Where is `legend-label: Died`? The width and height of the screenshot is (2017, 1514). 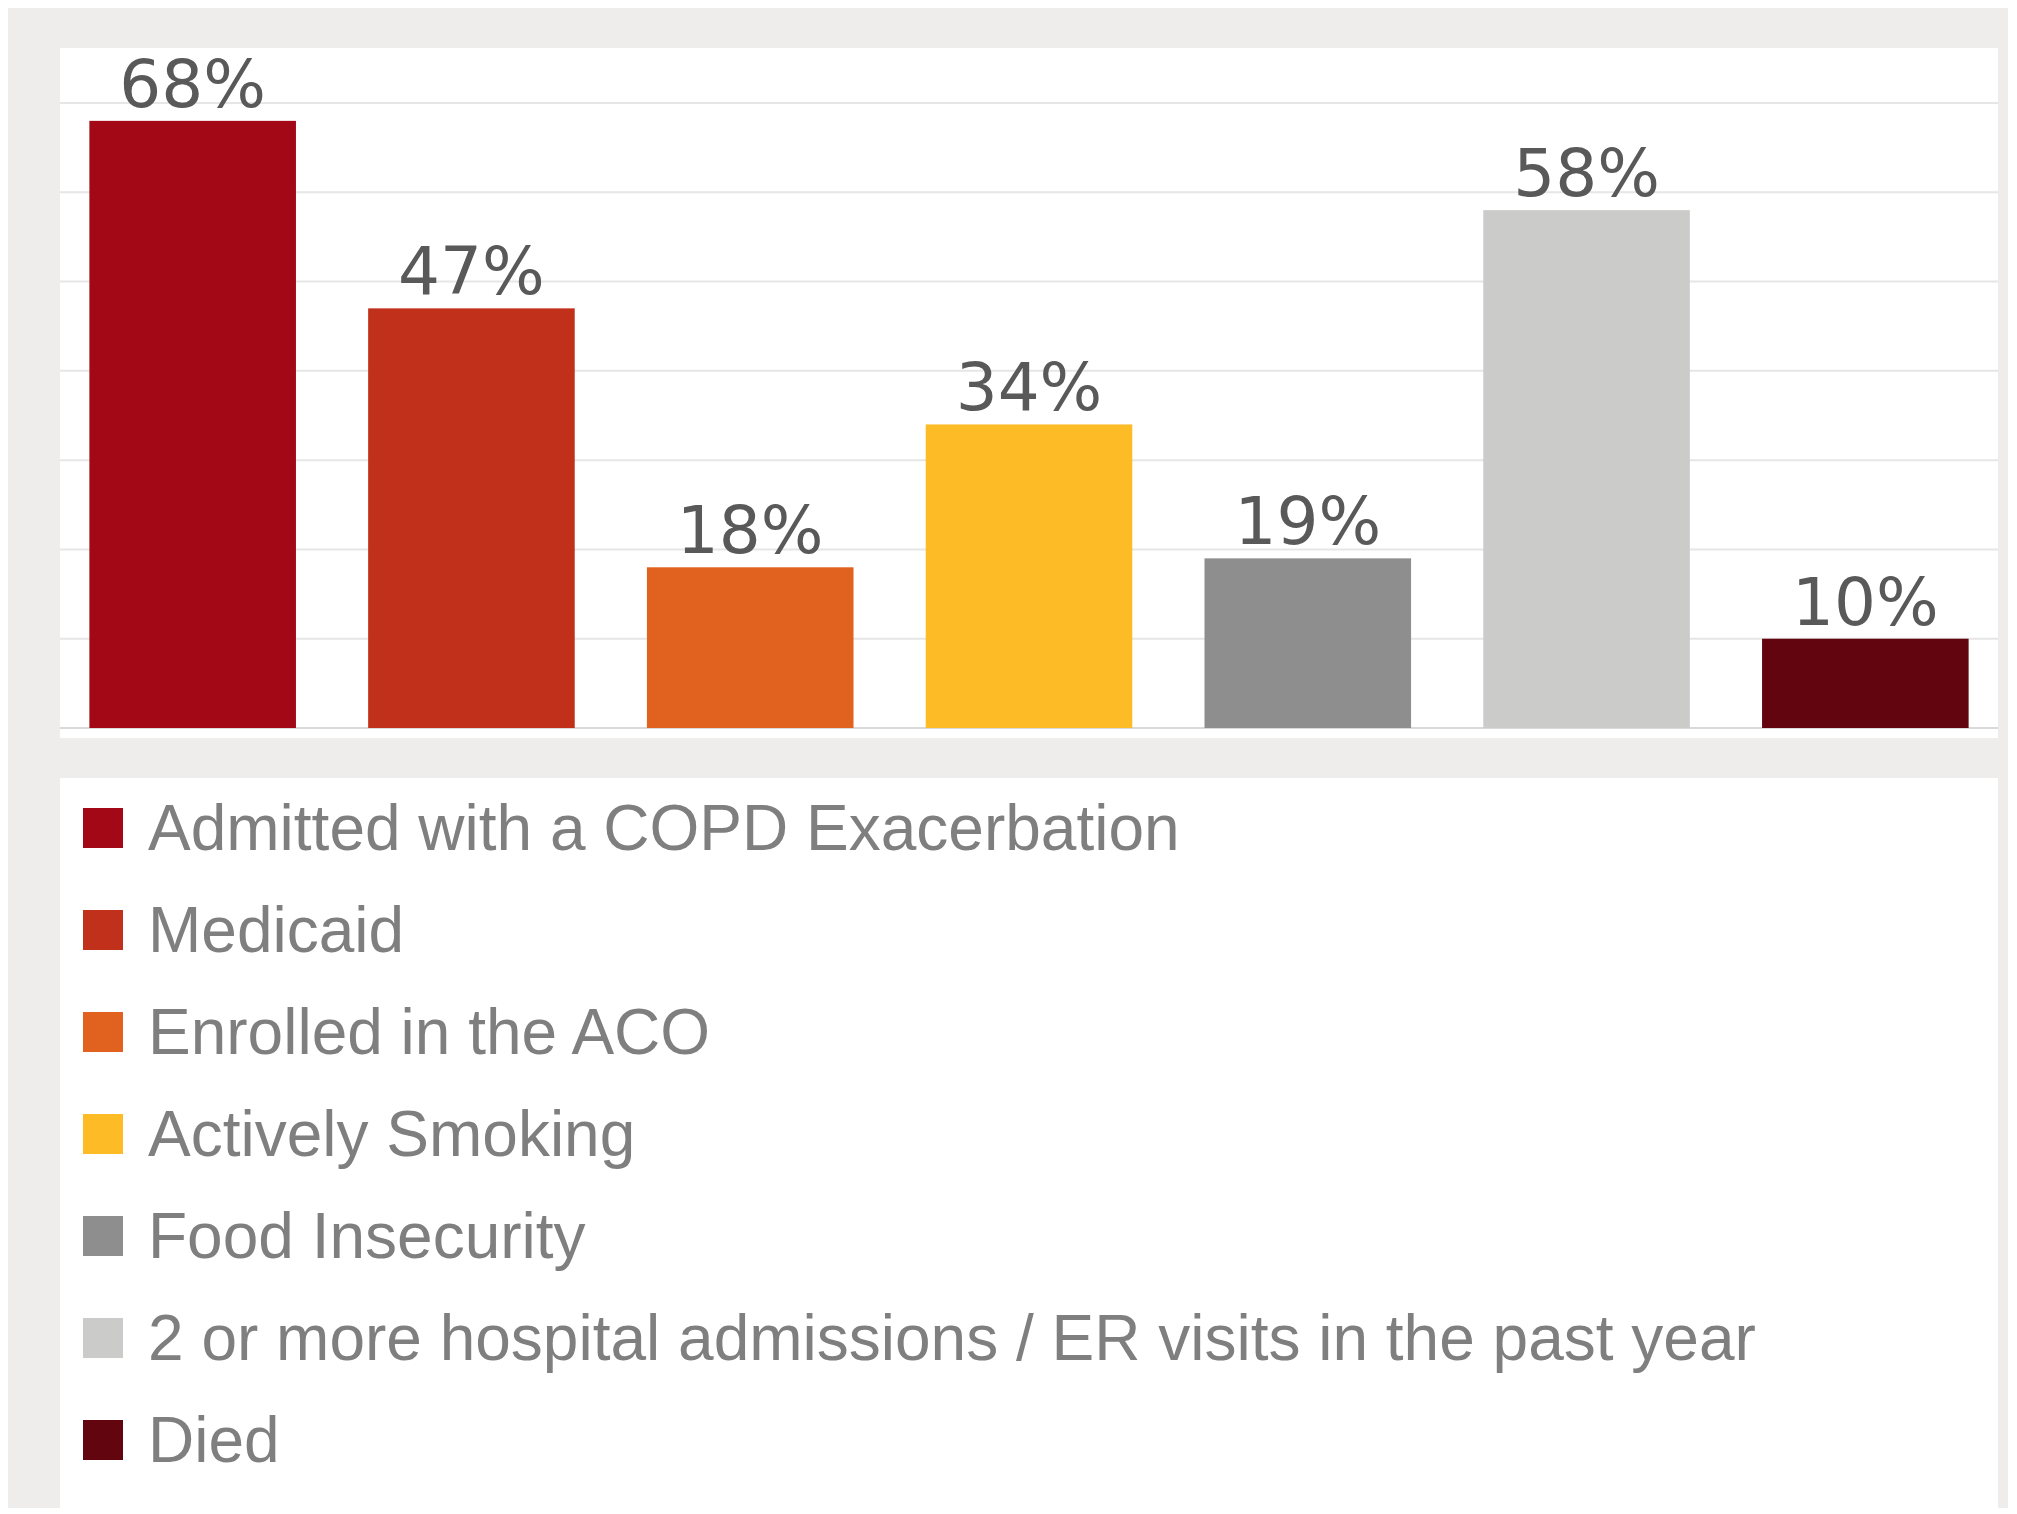 legend-label: Died is located at coordinates (214, 1440).